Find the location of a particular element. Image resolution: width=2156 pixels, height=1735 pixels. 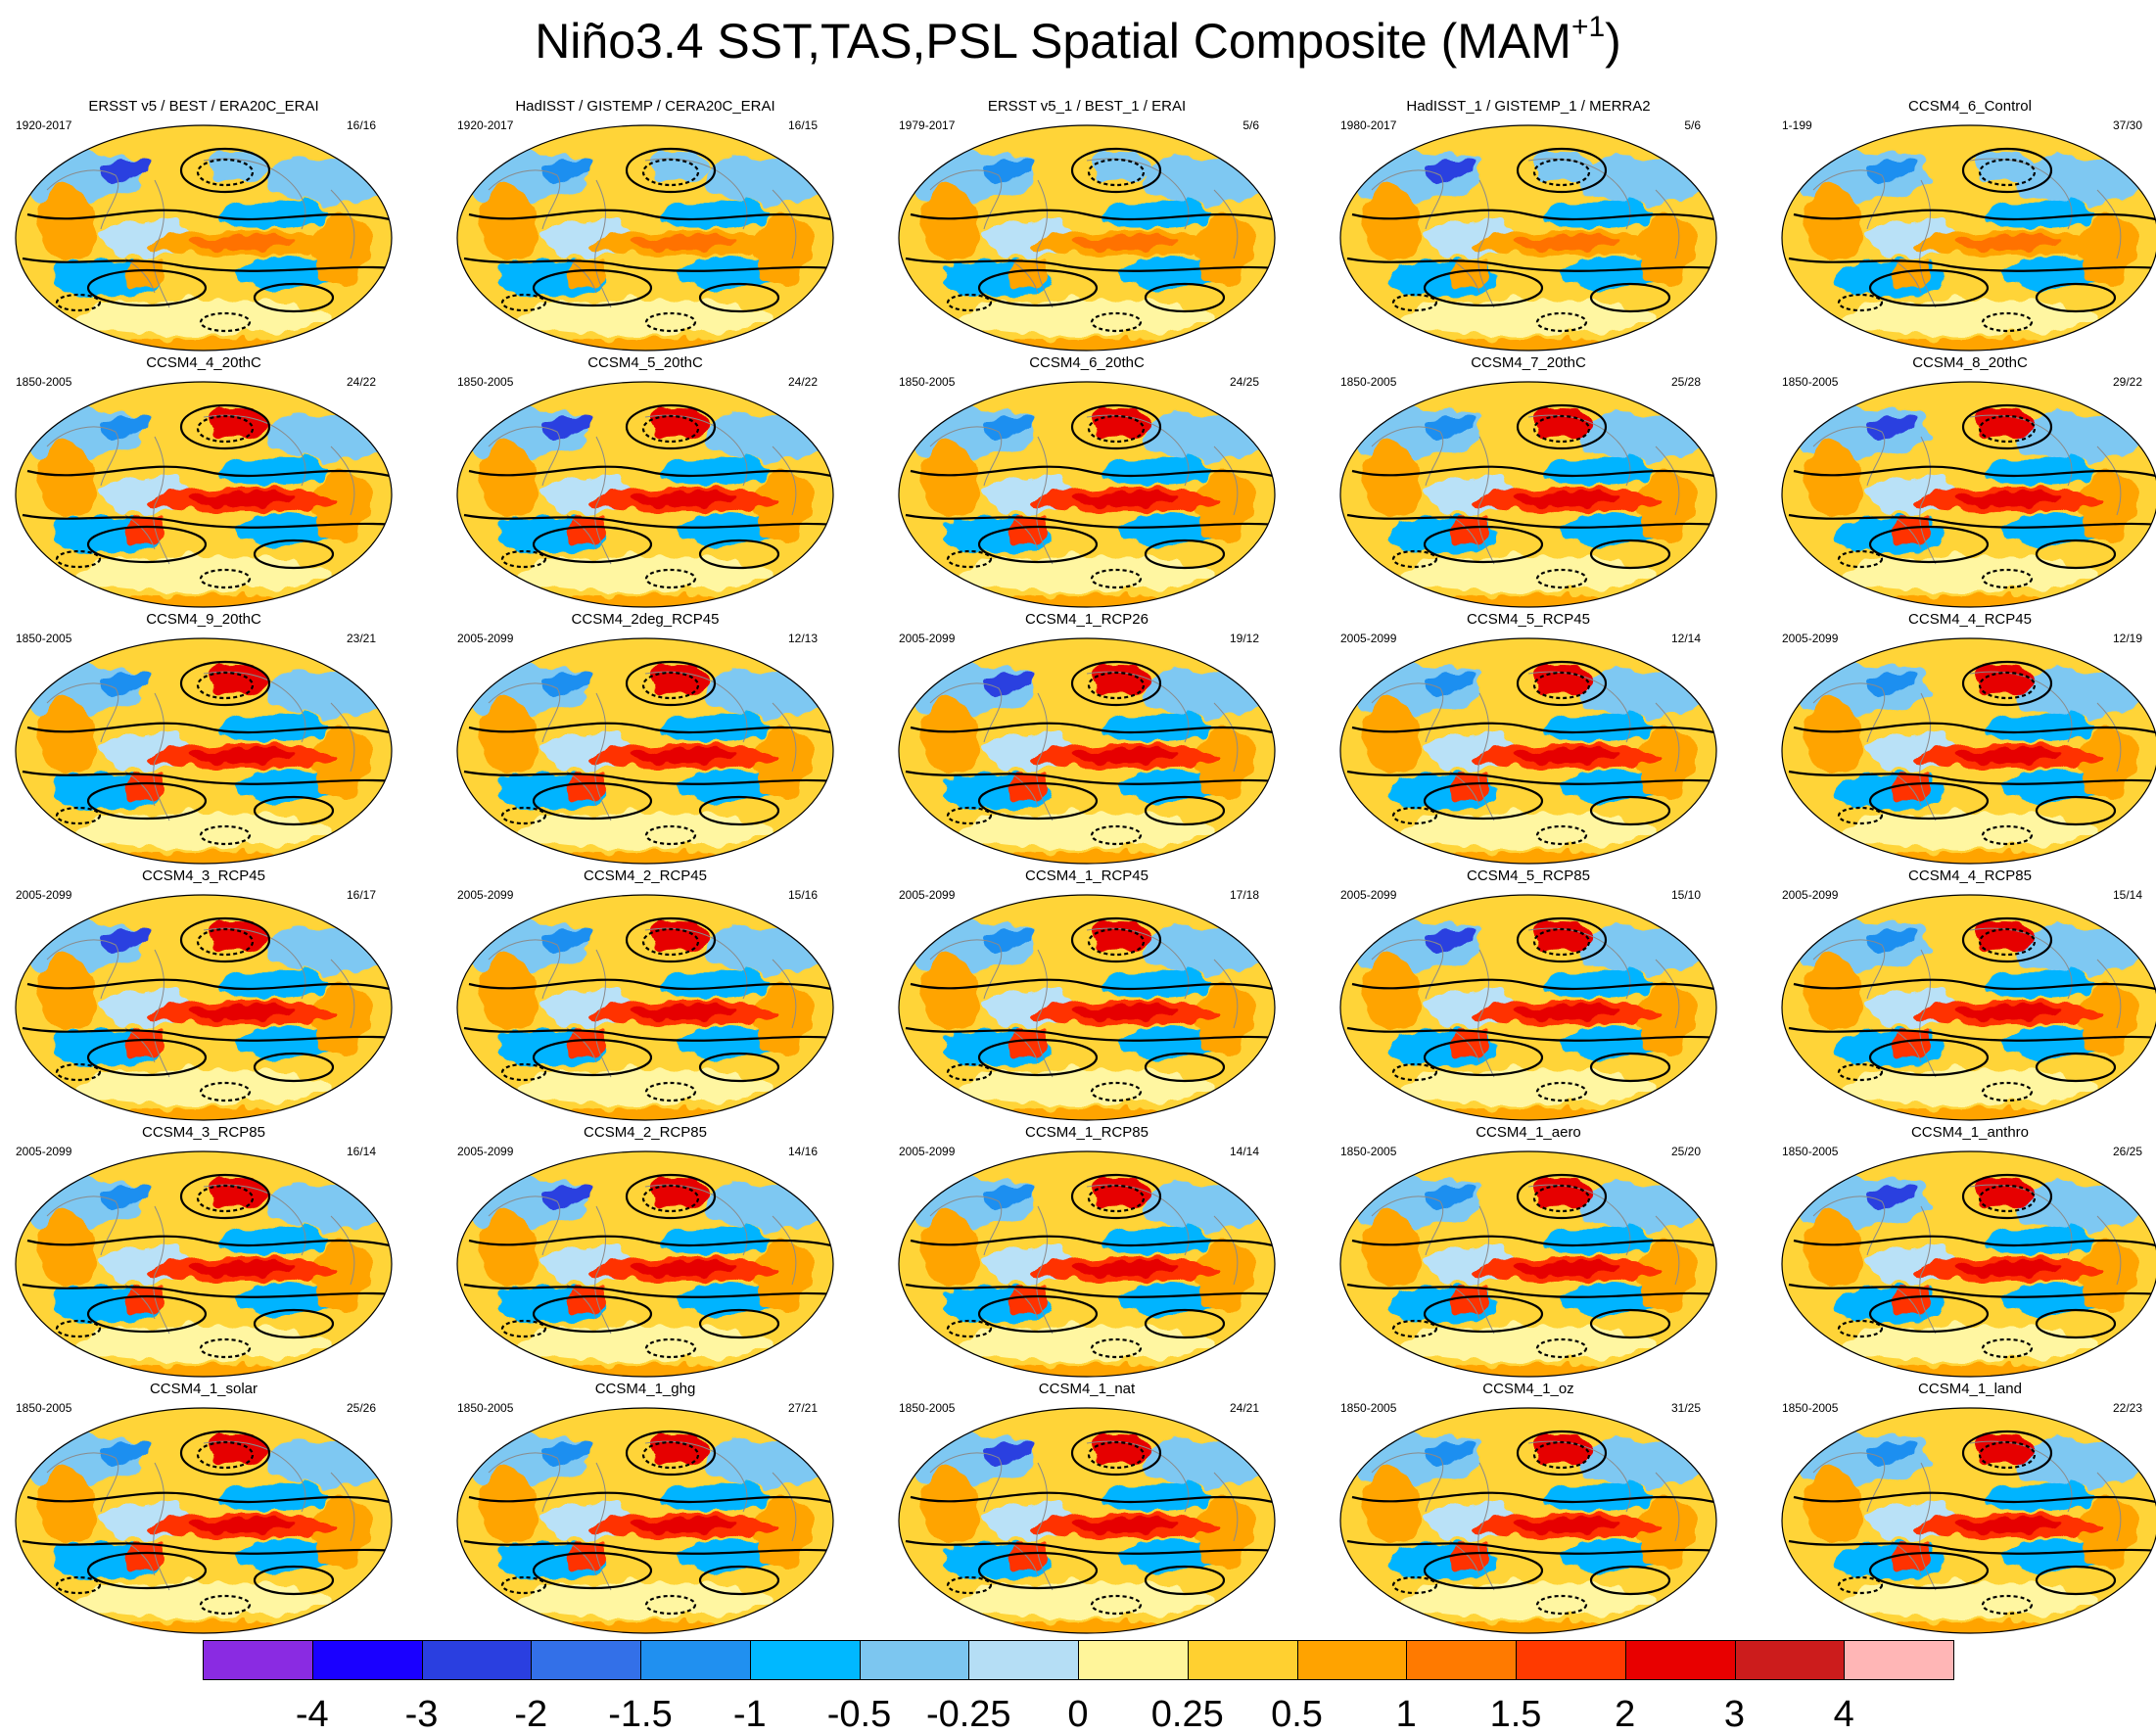

panel-count: 12/13 is located at coordinates (803, 638).